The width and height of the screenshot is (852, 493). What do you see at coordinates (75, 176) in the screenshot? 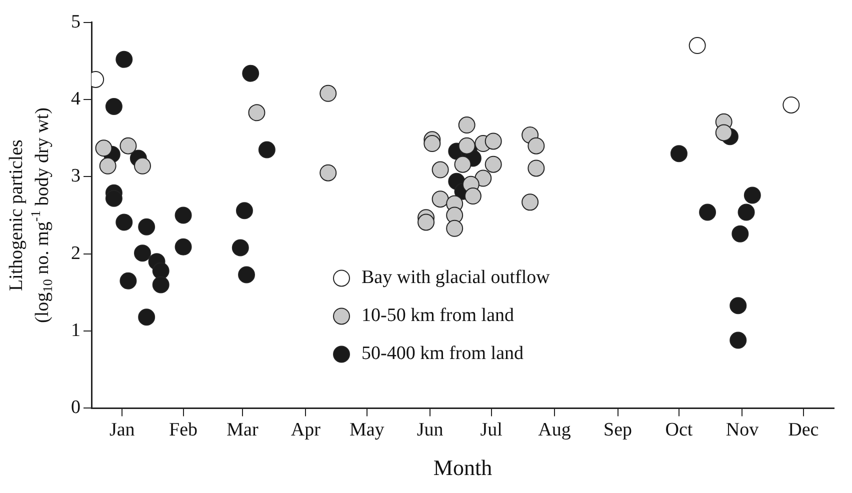
I see `y-tick-label: 3` at bounding box center [75, 176].